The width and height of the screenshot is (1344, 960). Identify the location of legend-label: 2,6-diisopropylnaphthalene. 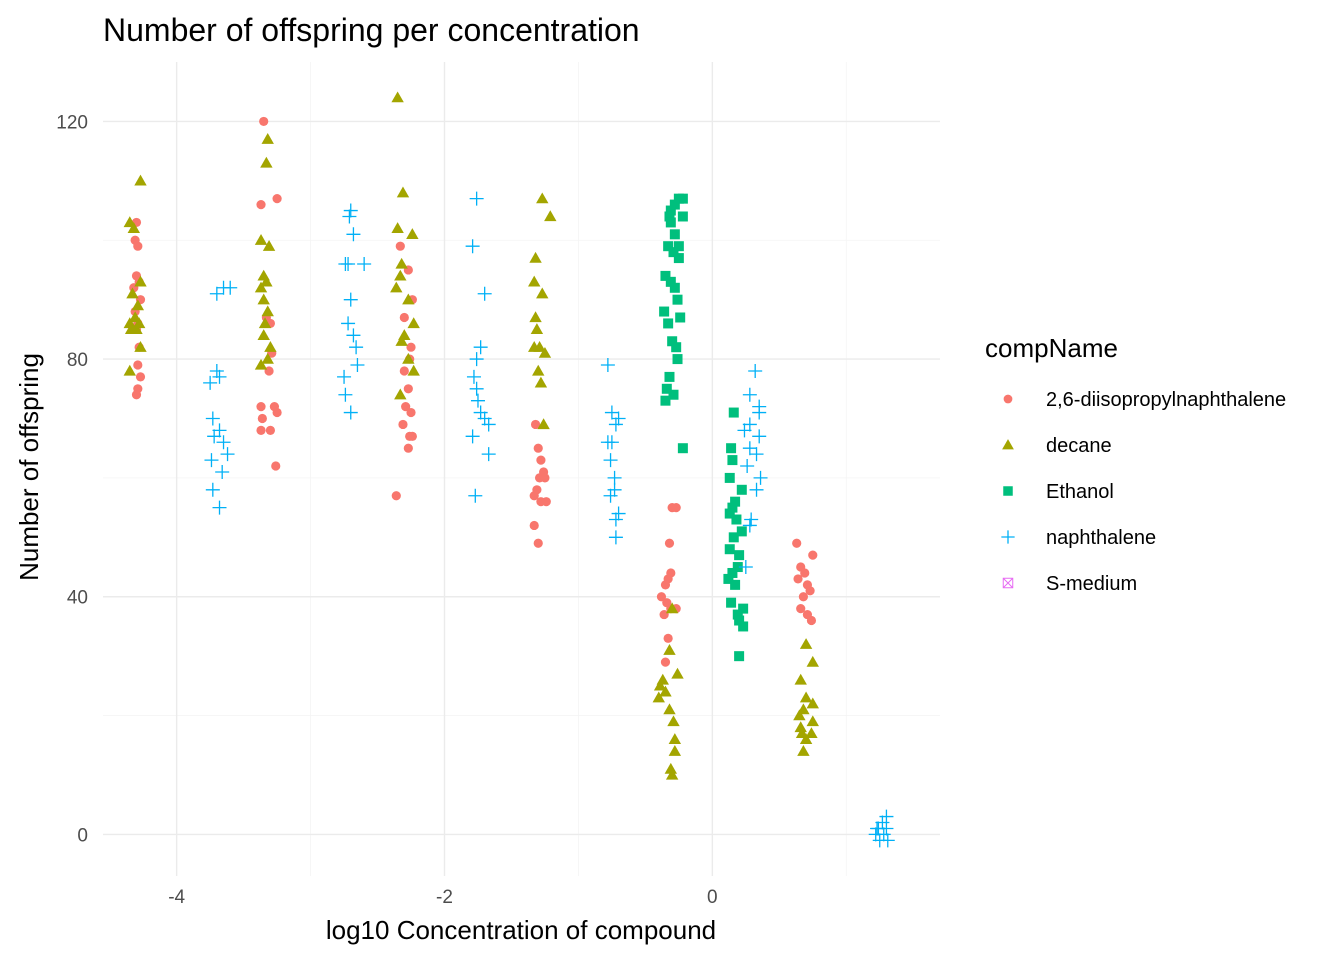
(1166, 400).